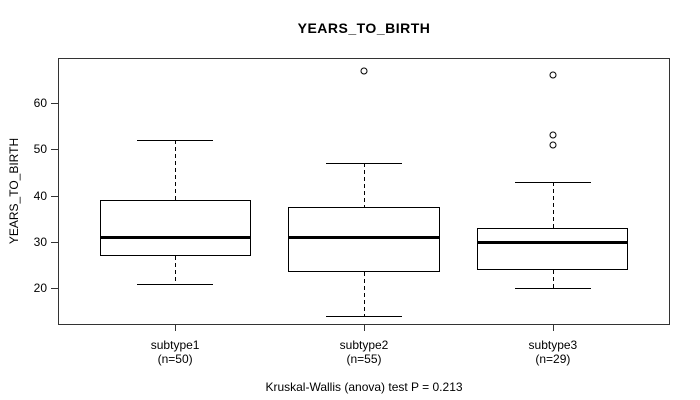 The width and height of the screenshot is (700, 400). Describe the element at coordinates (40, 242) in the screenshot. I see `y-tick-label: 30` at that location.